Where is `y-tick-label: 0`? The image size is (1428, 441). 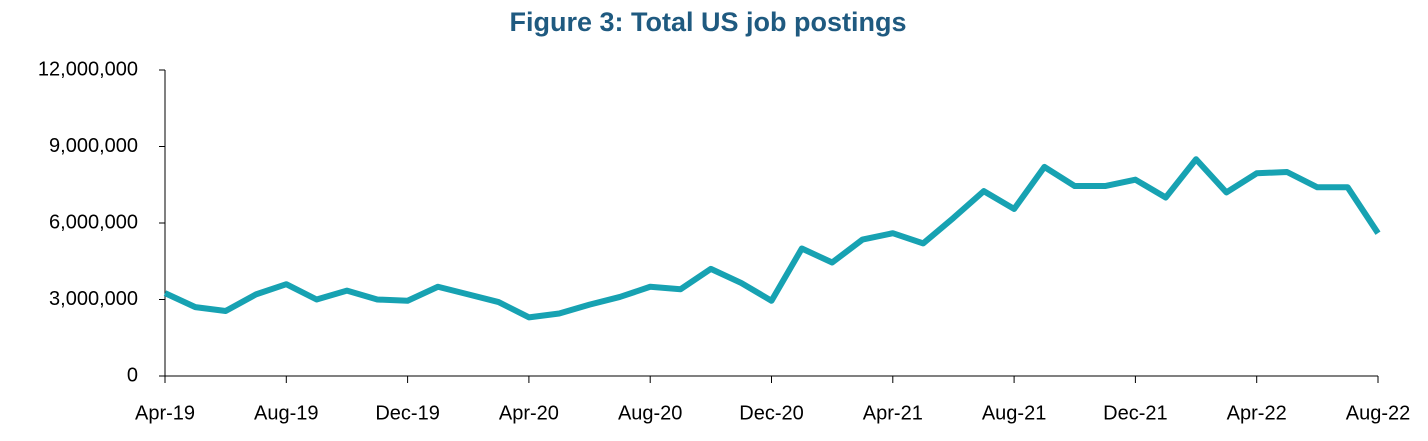
y-tick-label: 0 is located at coordinates (132, 375).